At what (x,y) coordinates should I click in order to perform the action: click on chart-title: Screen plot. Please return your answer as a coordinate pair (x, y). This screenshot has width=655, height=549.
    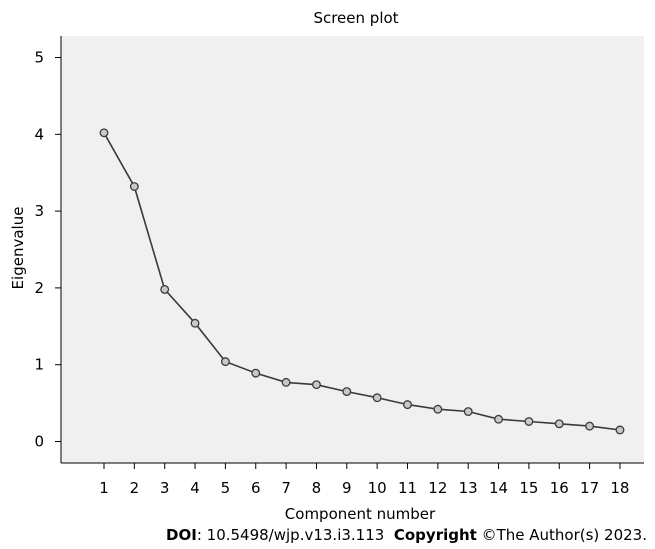
    Looking at the image, I should click on (355, 18).